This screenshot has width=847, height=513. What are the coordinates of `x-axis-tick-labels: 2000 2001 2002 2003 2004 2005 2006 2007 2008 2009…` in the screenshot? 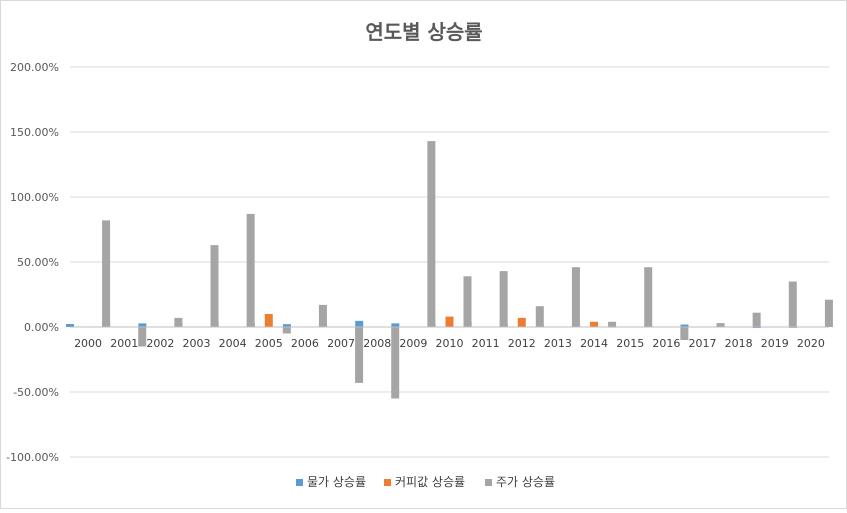 It's located at (449, 343).